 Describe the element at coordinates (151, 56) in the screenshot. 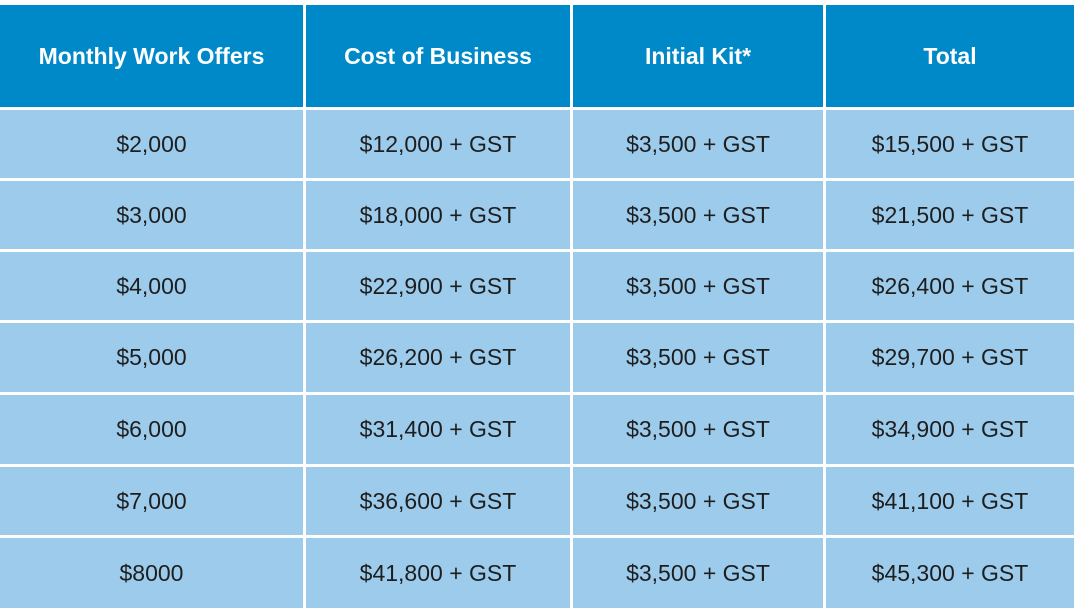

I see `header-cell: Monthly Work Offers` at that location.